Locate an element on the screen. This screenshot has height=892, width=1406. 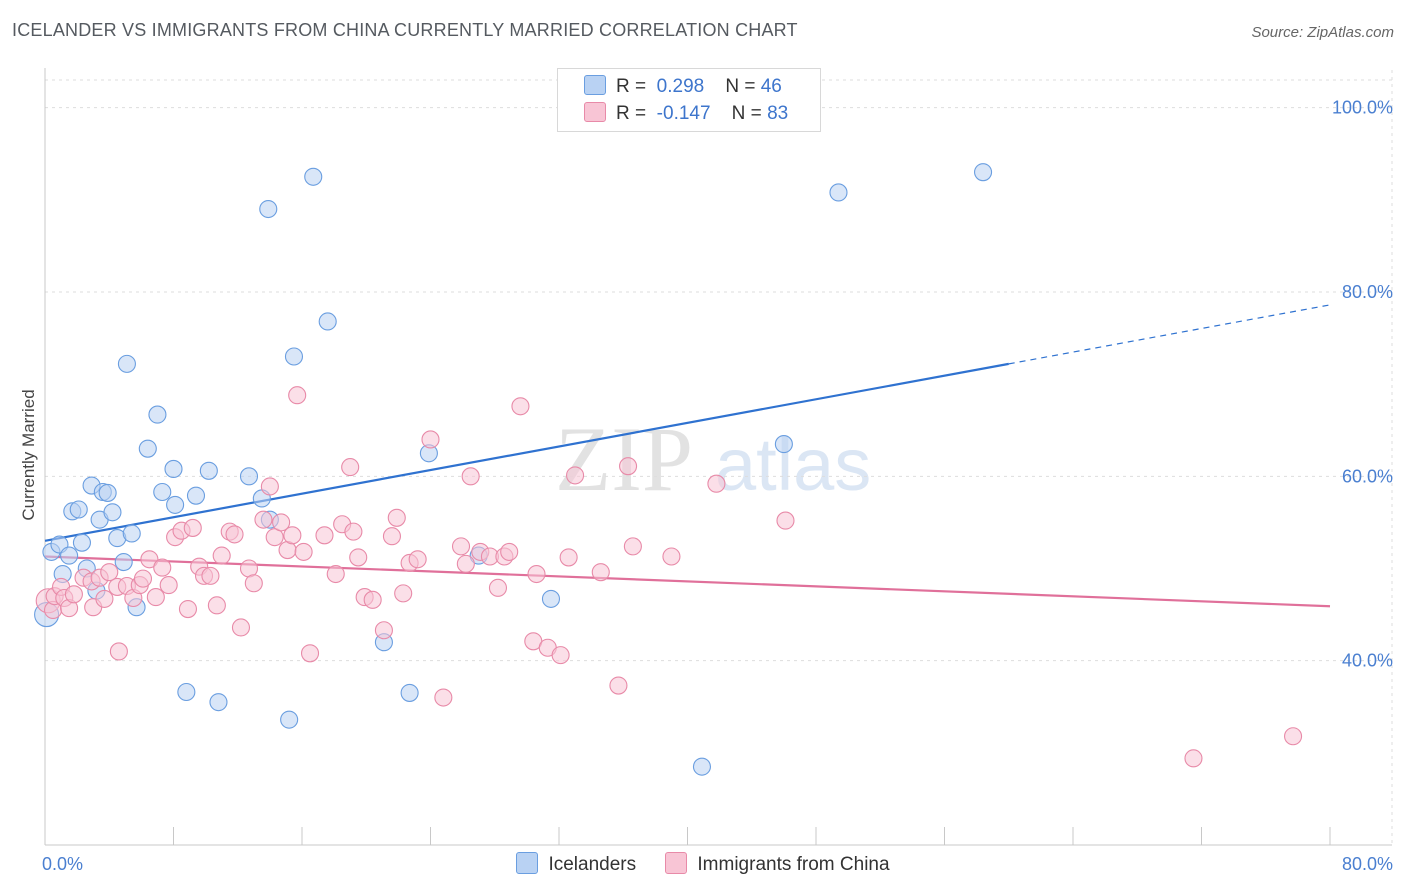
stats-row-icelanders: R = 0.298 N = 46 is located at coordinates (683, 86).